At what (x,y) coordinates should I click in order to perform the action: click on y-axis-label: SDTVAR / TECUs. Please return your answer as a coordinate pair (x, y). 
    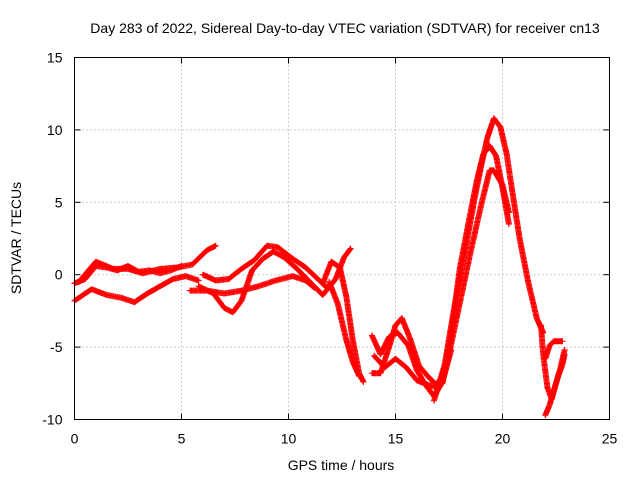
    Looking at the image, I should click on (16, 238).